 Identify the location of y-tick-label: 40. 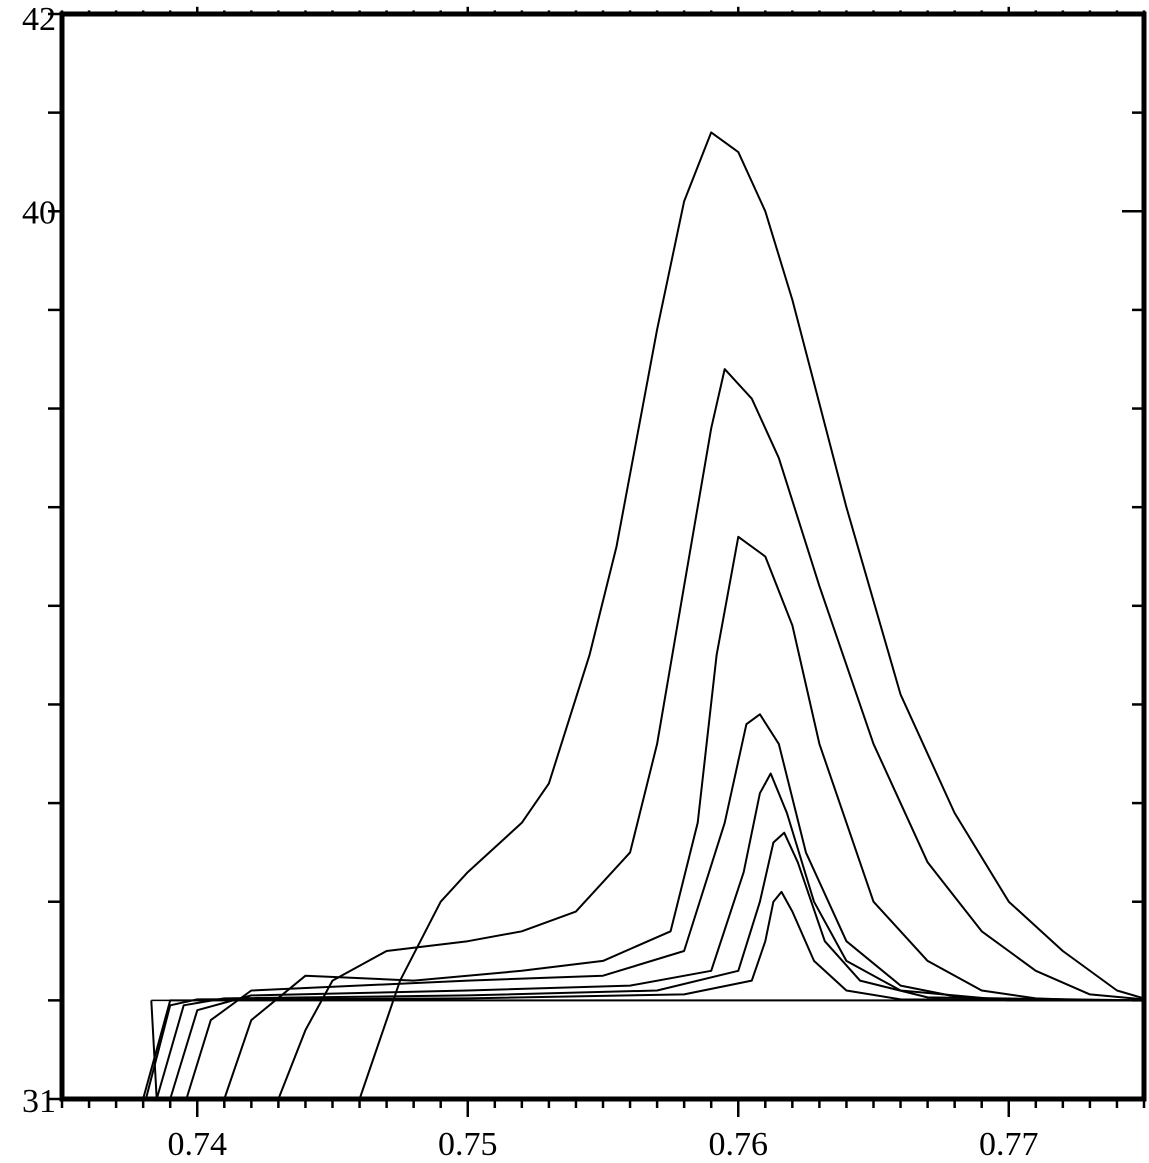
(39, 212).